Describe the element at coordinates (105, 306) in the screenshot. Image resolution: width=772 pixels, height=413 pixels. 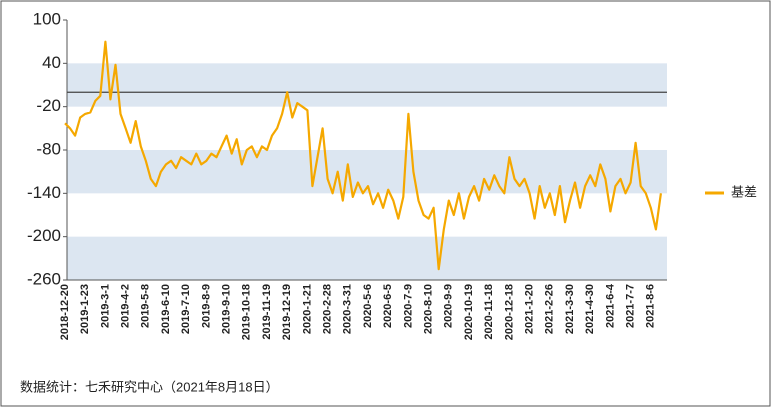
I see `x-tick-label: 2019-3-1` at that location.